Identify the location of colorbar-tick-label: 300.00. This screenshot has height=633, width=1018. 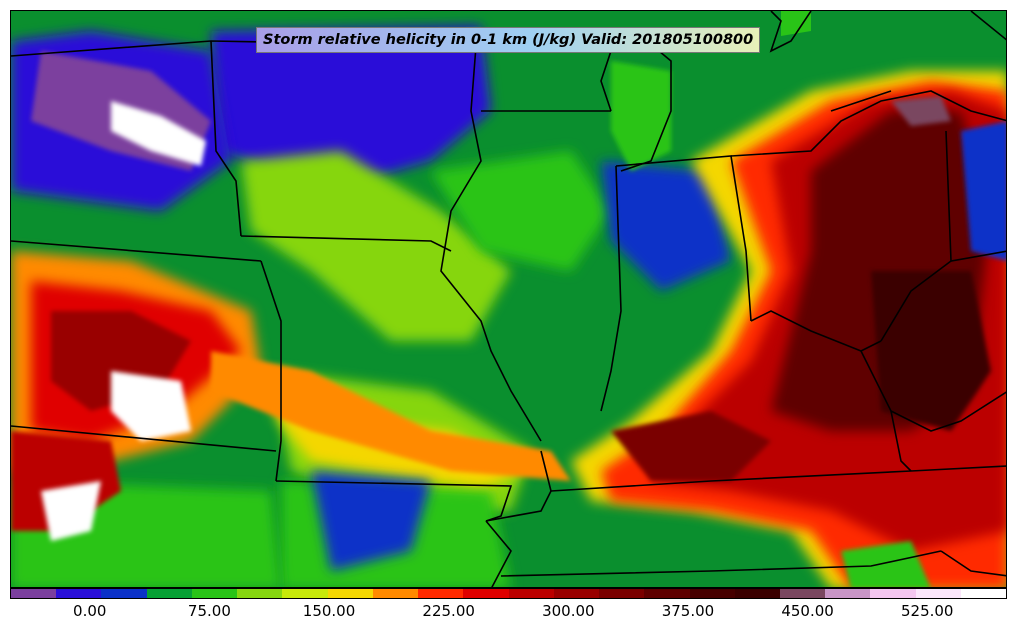
(568, 611).